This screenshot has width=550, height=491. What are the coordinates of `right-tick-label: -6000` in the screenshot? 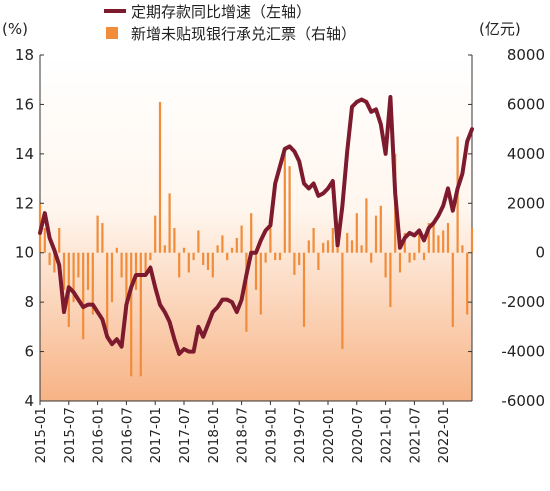 It's located at (523, 401).